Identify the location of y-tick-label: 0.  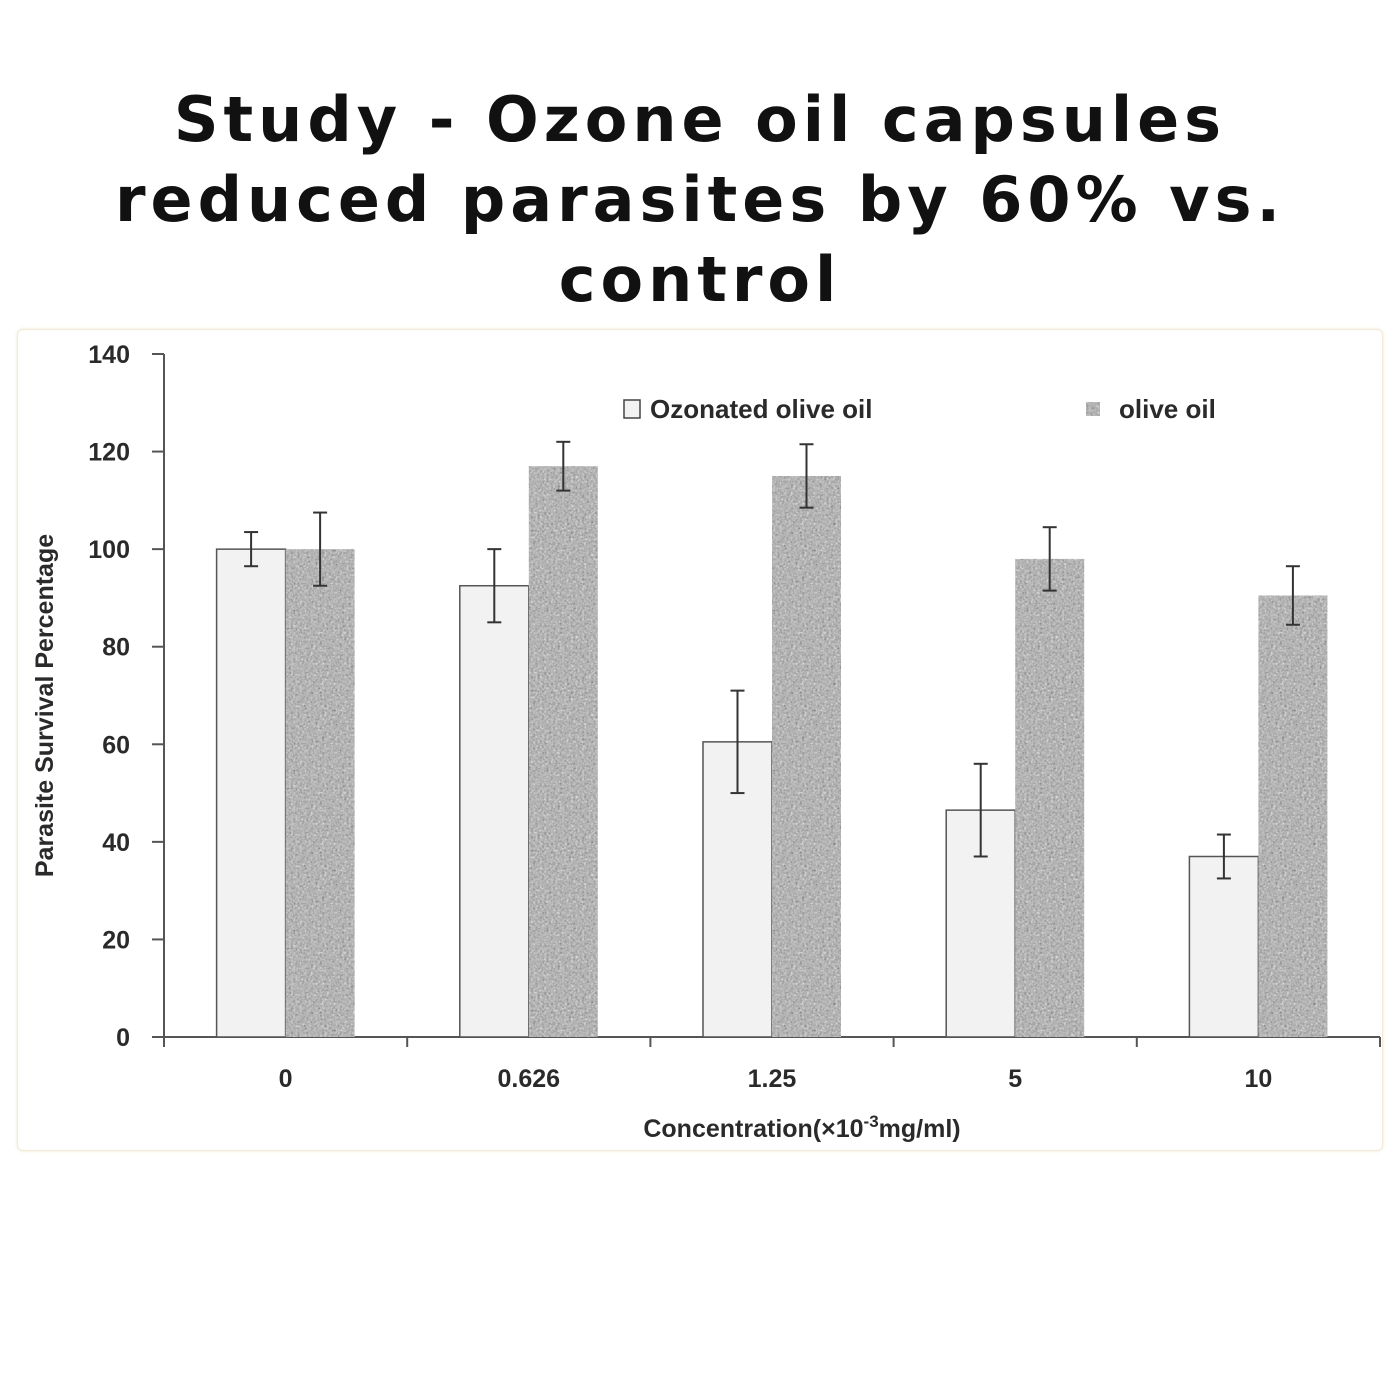
(123, 1038).